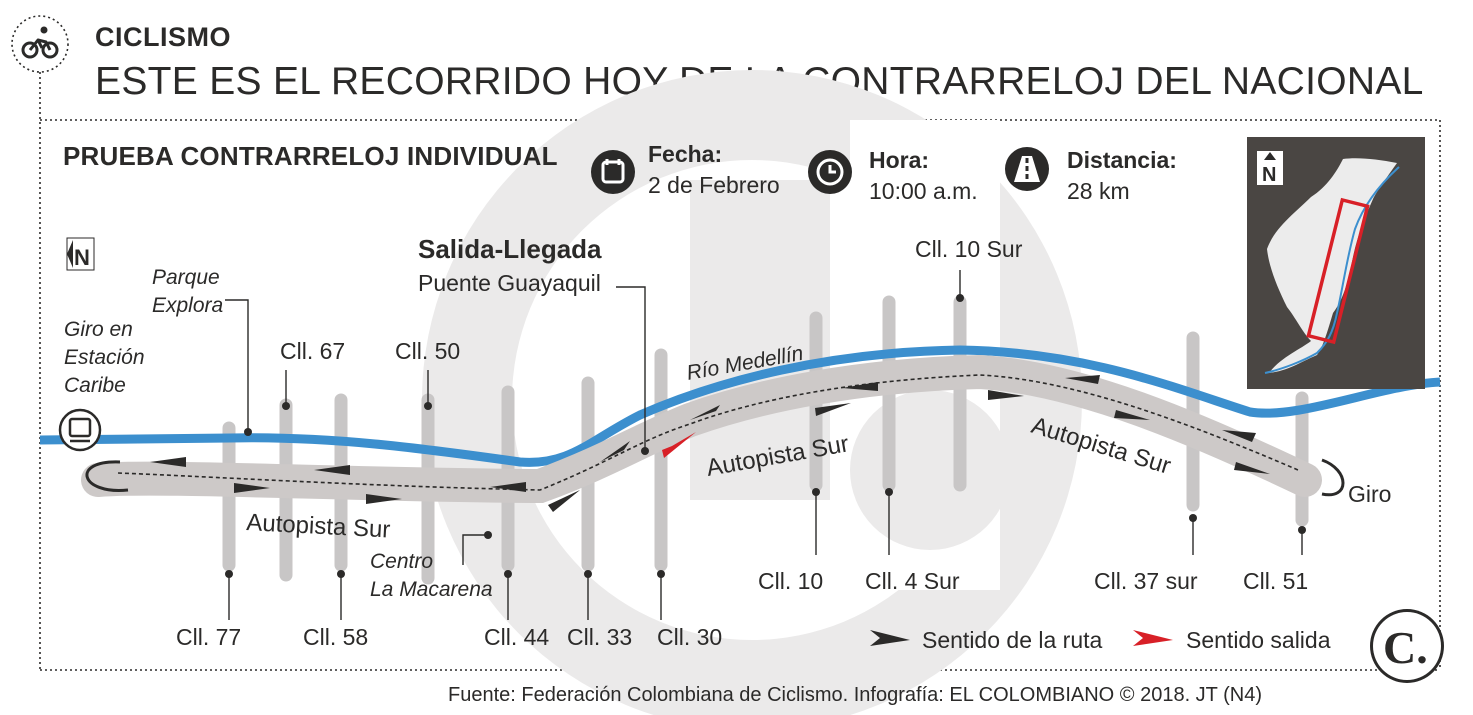 This screenshot has width=1473, height=715. What do you see at coordinates (313, 351) in the screenshot?
I see `street-label-cll67: Cll. 67` at bounding box center [313, 351].